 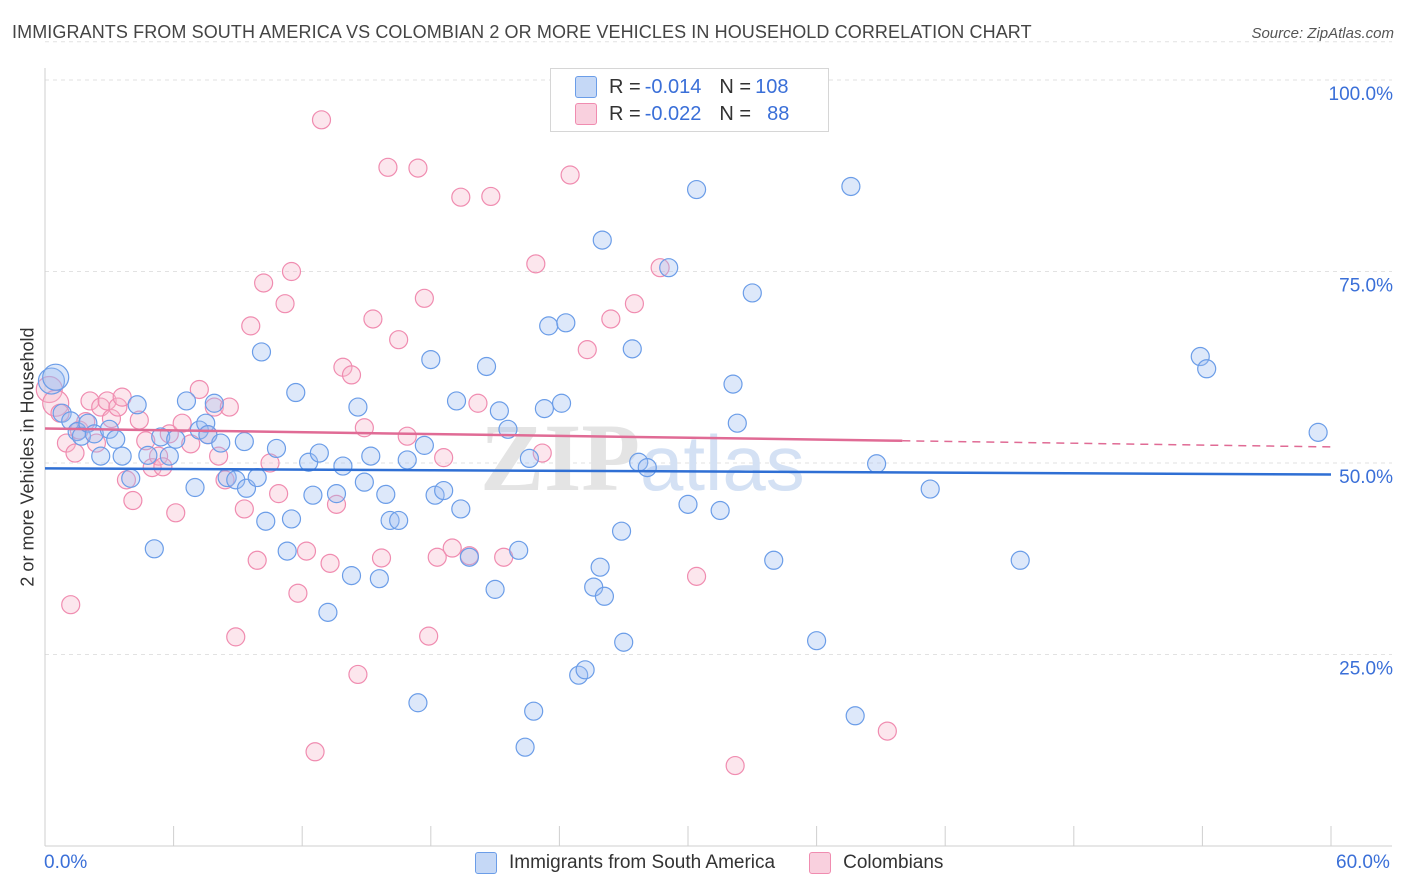 What do you see at coordinates (688, 451) in the screenshot?
I see `trend-lines` at bounding box center [688, 451].